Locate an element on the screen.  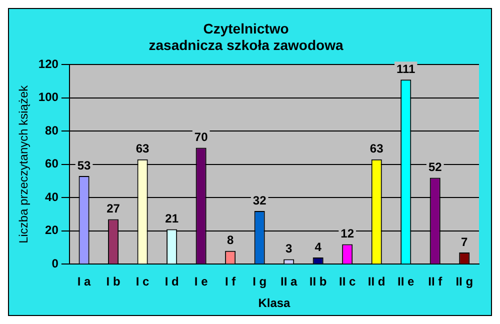
y-tick-label: 120 is located at coordinates (48, 63).